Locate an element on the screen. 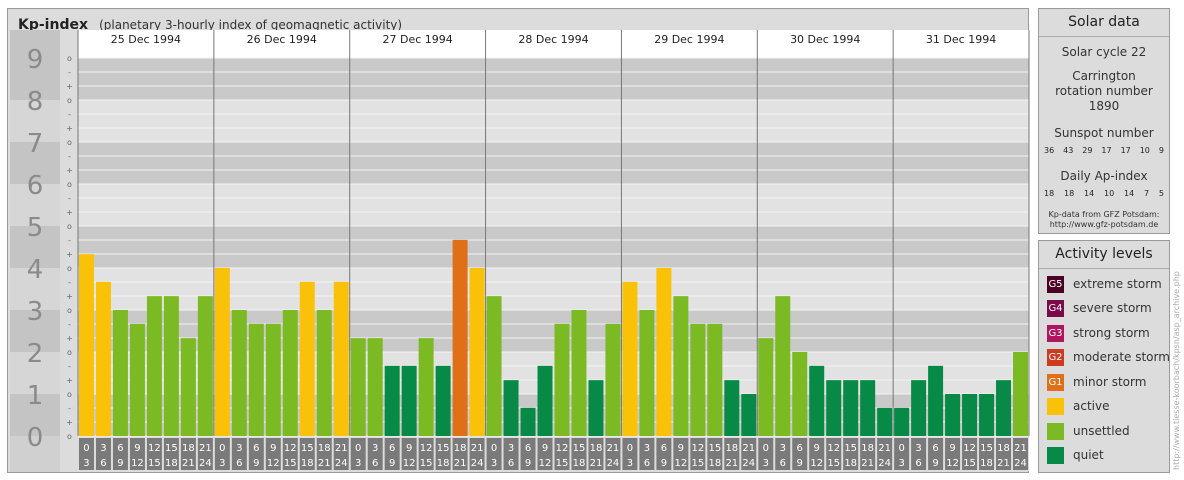 The image size is (1184, 480). ap-index-title: Daily Ap-index is located at coordinates (1104, 176).